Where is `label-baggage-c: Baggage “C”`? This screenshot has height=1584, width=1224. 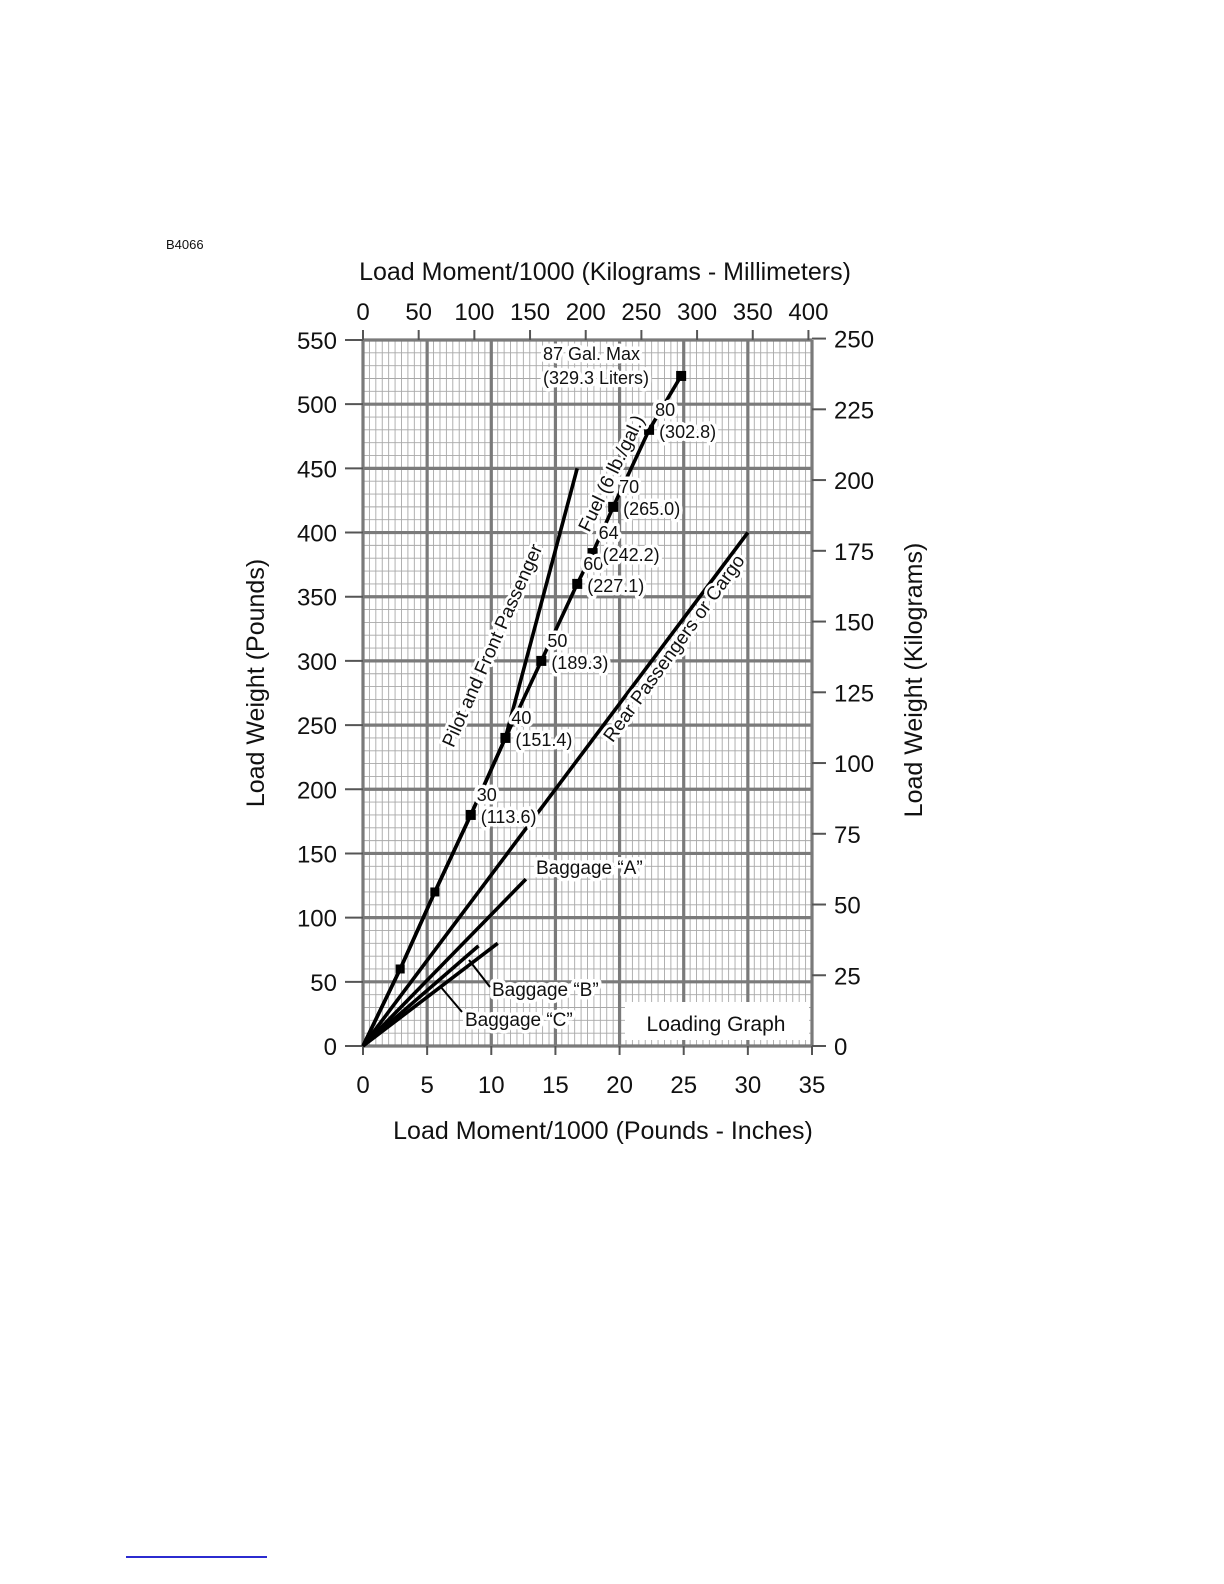 label-baggage-c: Baggage “C” is located at coordinates (519, 1020).